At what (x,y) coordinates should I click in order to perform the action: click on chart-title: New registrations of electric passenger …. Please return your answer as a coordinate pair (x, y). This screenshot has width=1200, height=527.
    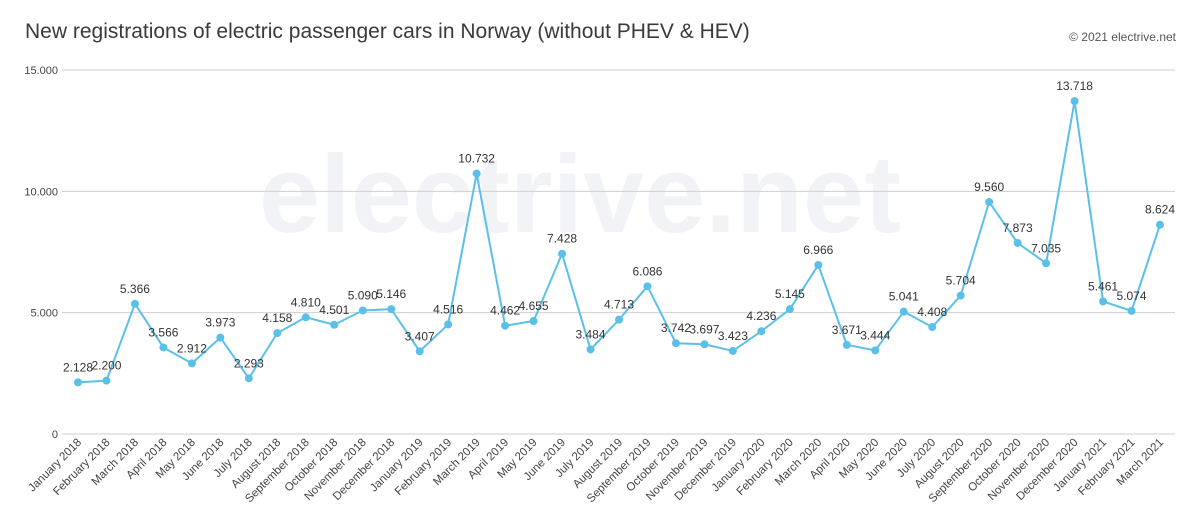
    Looking at the image, I should click on (387, 31).